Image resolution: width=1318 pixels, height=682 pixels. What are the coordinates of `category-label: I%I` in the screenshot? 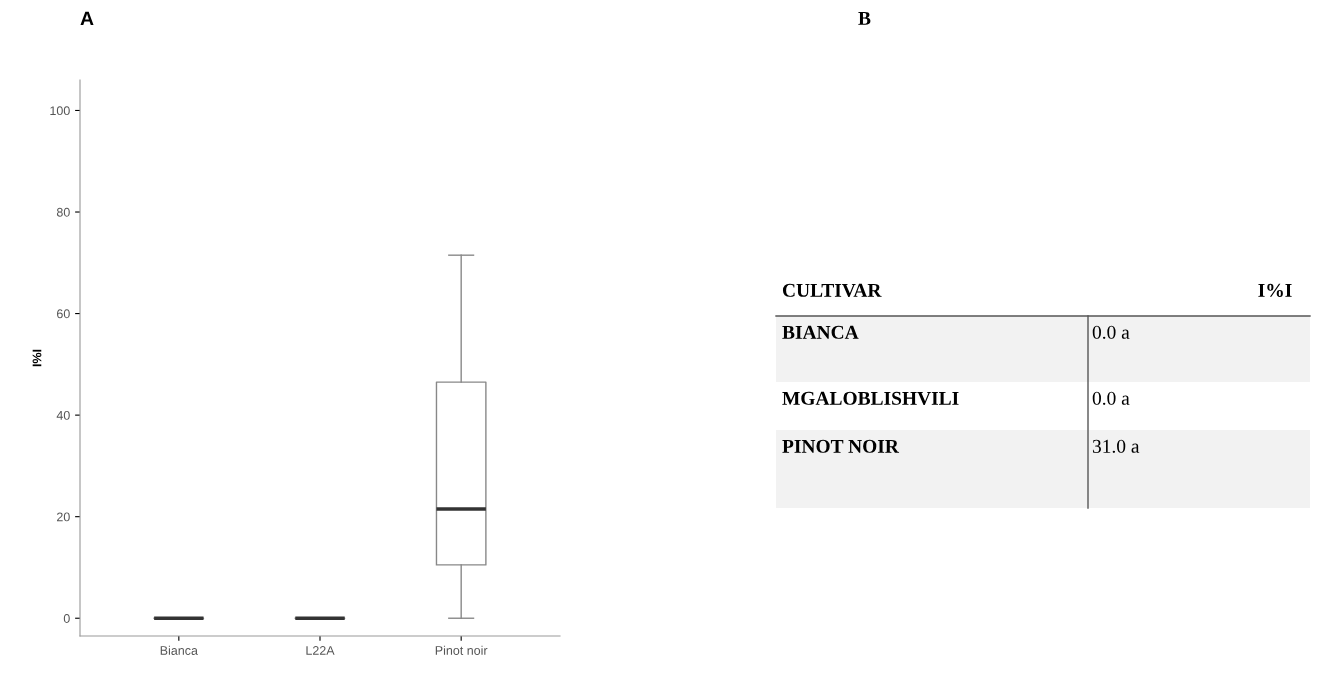 It's located at (1275, 290).